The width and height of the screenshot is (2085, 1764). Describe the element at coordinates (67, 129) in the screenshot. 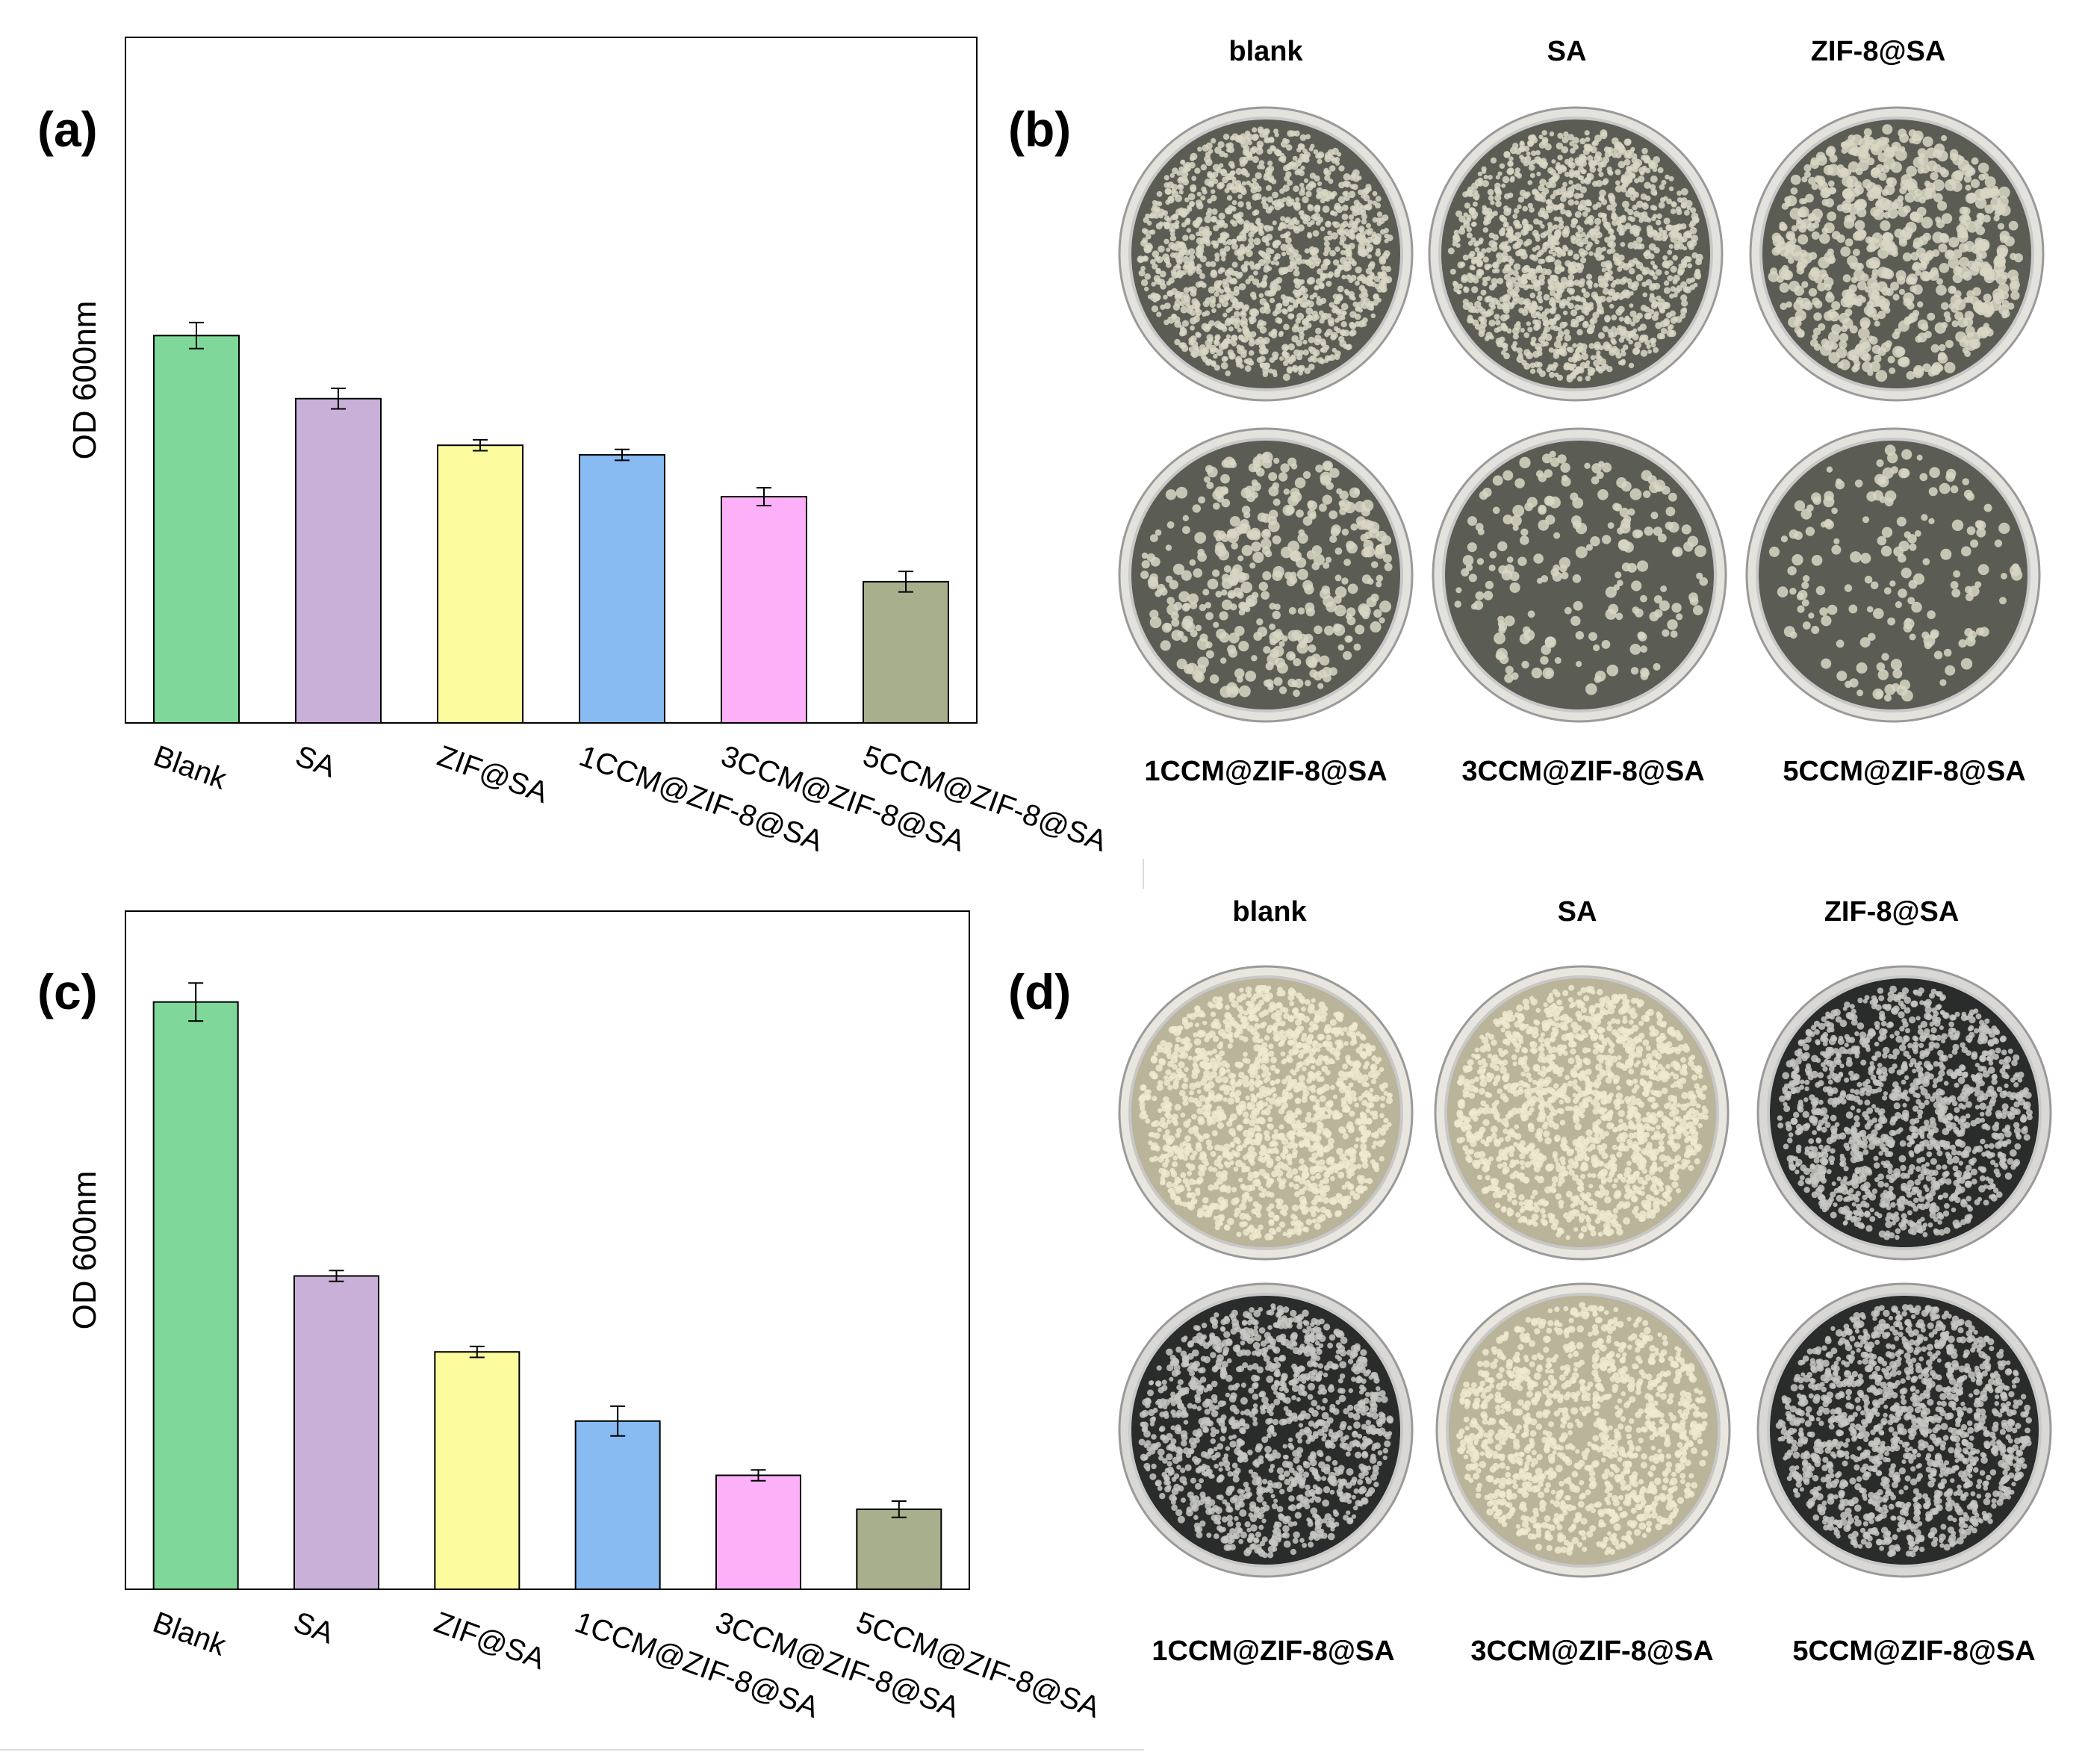

I see `panel-label-a: (a)` at that location.